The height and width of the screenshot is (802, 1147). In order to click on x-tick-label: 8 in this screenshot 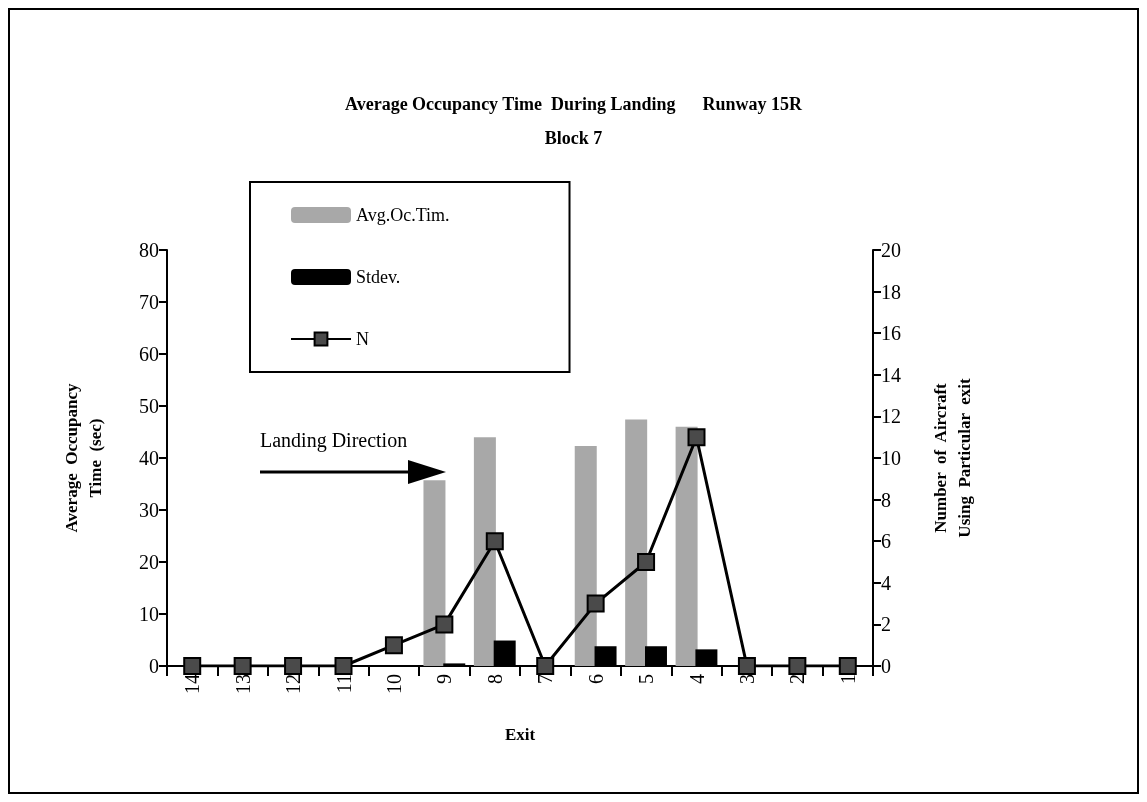, I will do `click(494, 679)`.